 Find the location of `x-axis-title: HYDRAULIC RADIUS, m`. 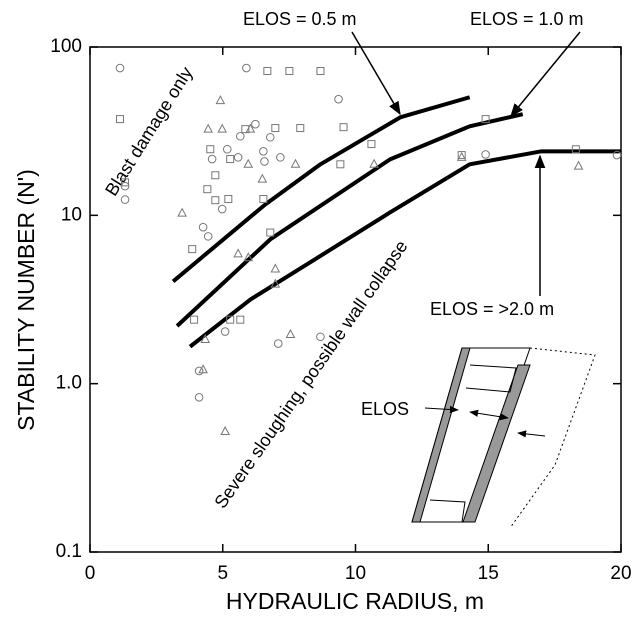

x-axis-title: HYDRAULIC RADIUS, m is located at coordinates (355, 601).